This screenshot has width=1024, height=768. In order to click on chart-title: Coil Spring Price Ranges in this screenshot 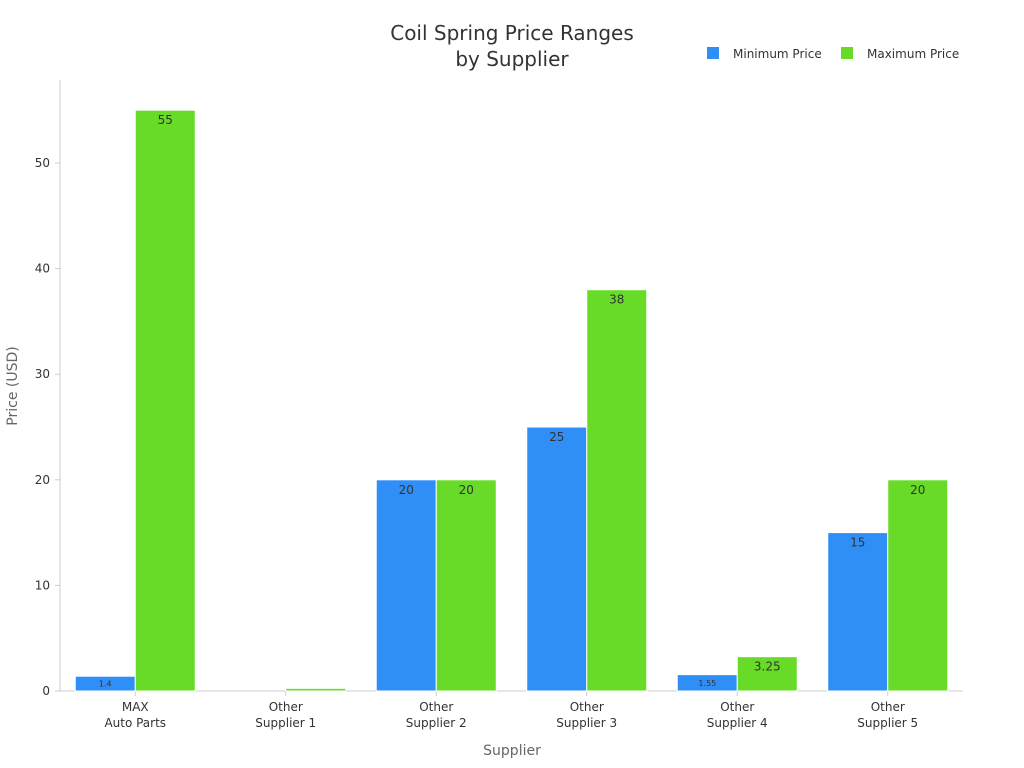, I will do `click(512, 33)`.